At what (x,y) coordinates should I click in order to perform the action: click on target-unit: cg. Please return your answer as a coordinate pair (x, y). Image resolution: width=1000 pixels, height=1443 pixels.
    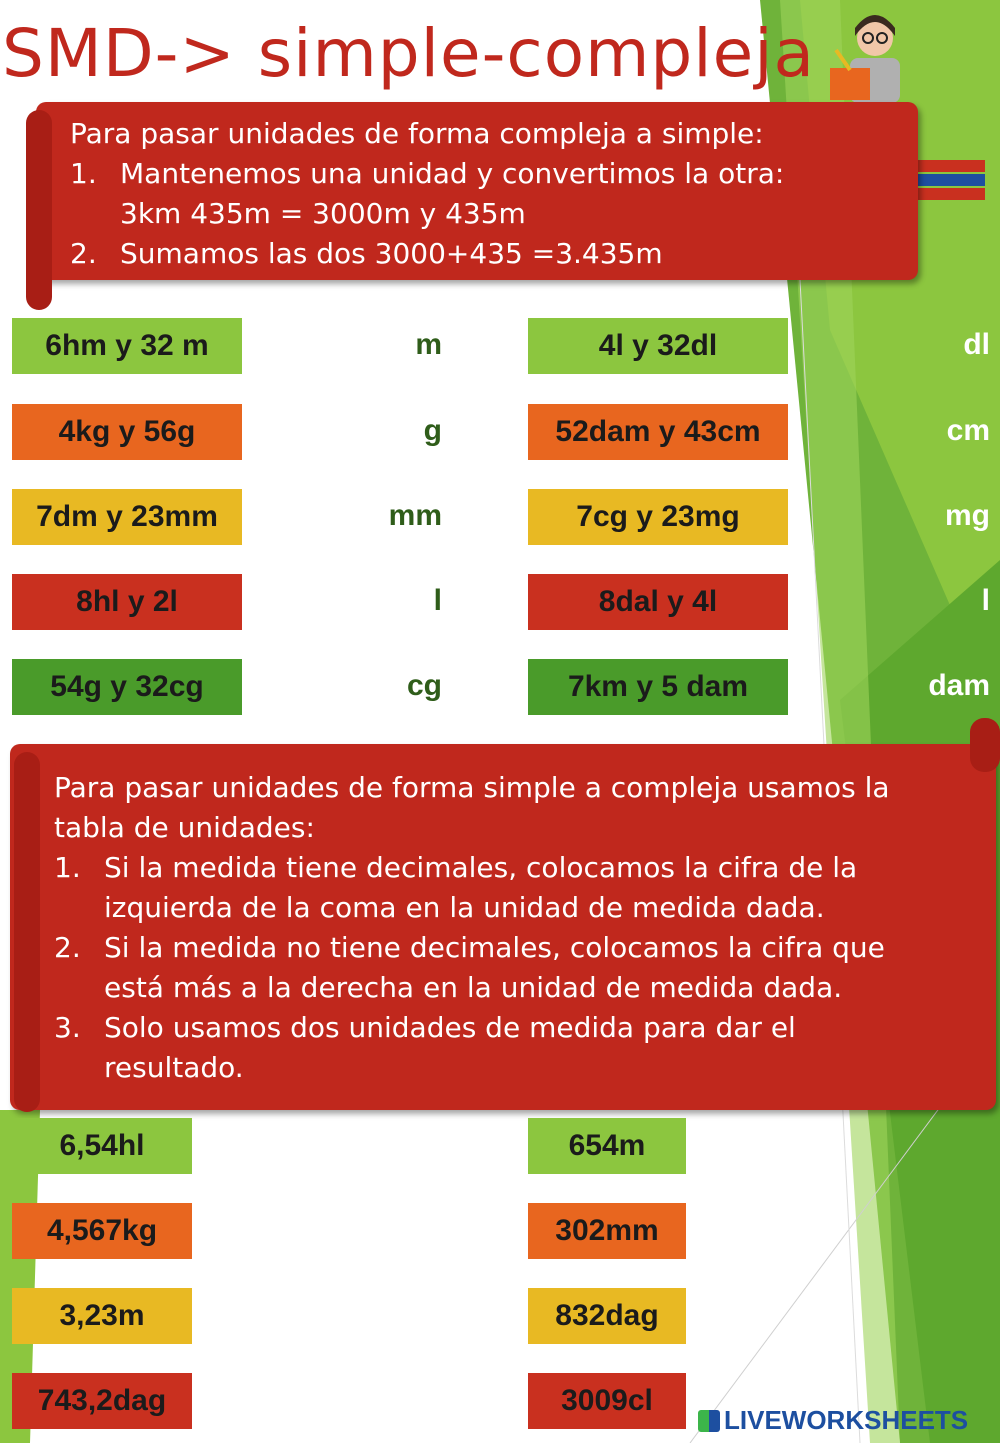
    Looking at the image, I should click on (424, 685).